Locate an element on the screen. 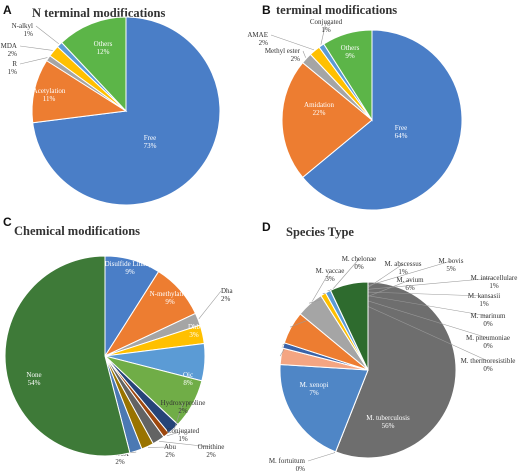  slice-value-borox: 2% is located at coordinates (120, 462).